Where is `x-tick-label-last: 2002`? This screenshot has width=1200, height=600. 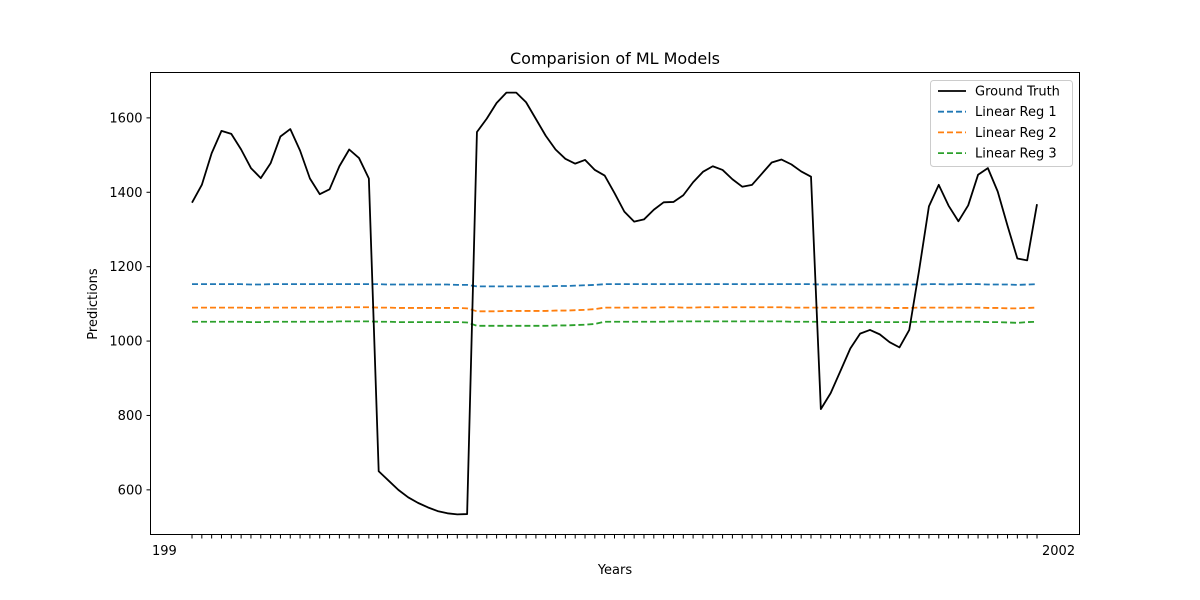
x-tick-label-last: 2002 is located at coordinates (1058, 551).